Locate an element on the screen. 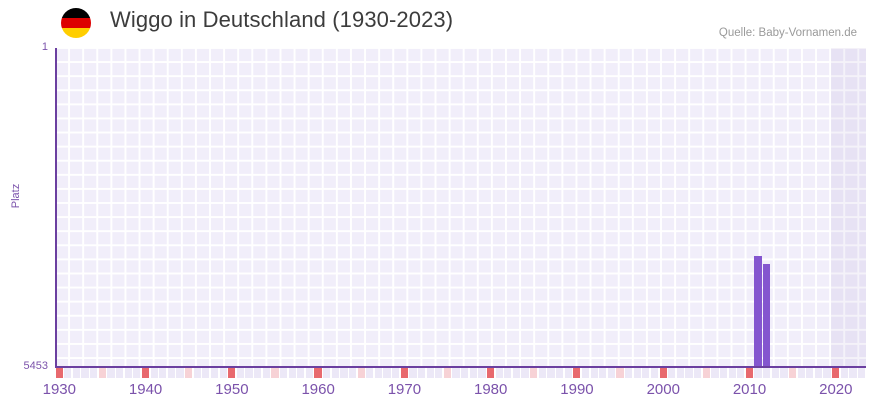 The width and height of the screenshot is (873, 412). x-tick-swatch-1984 is located at coordinates (525, 373).